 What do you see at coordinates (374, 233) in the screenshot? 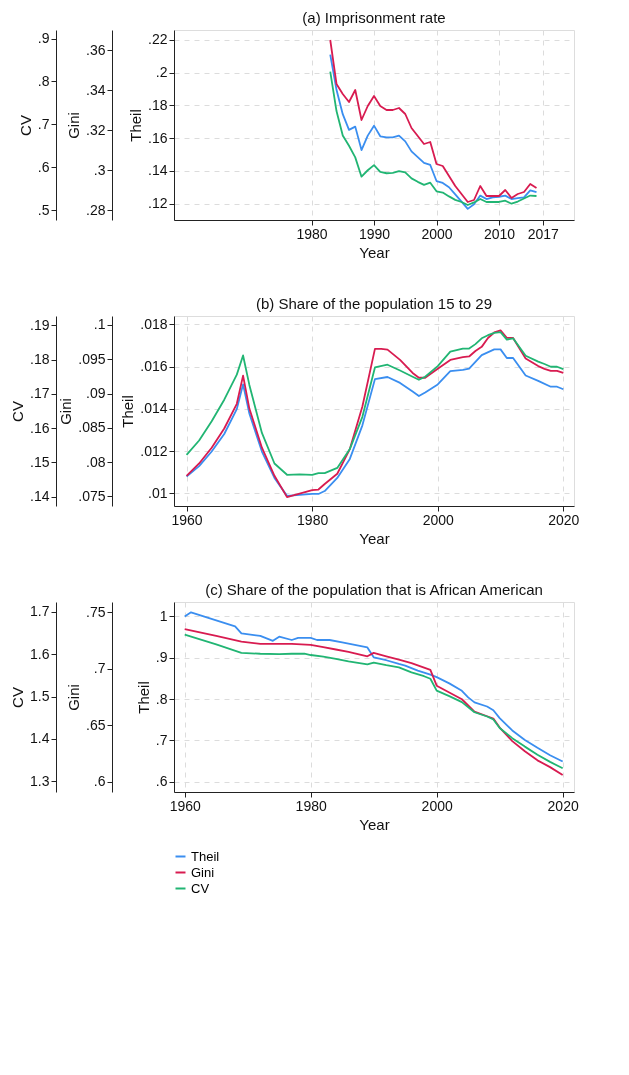
I see `x-tick-label: 1990` at bounding box center [374, 233].